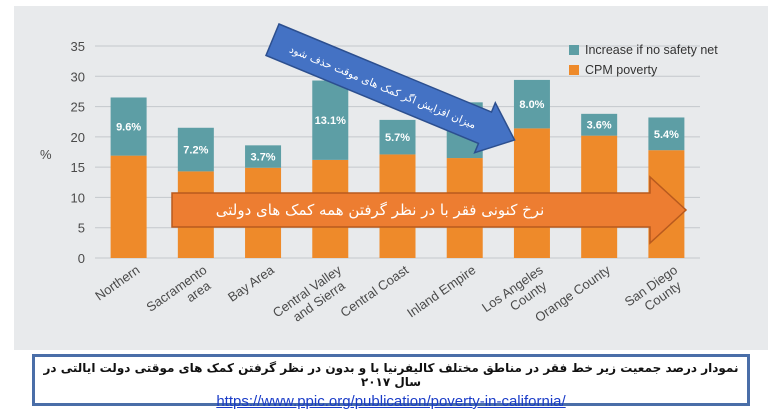 This screenshot has height=415, width=771. Describe the element at coordinates (78, 107) in the screenshot. I see `y-tick-label: 25` at that location.